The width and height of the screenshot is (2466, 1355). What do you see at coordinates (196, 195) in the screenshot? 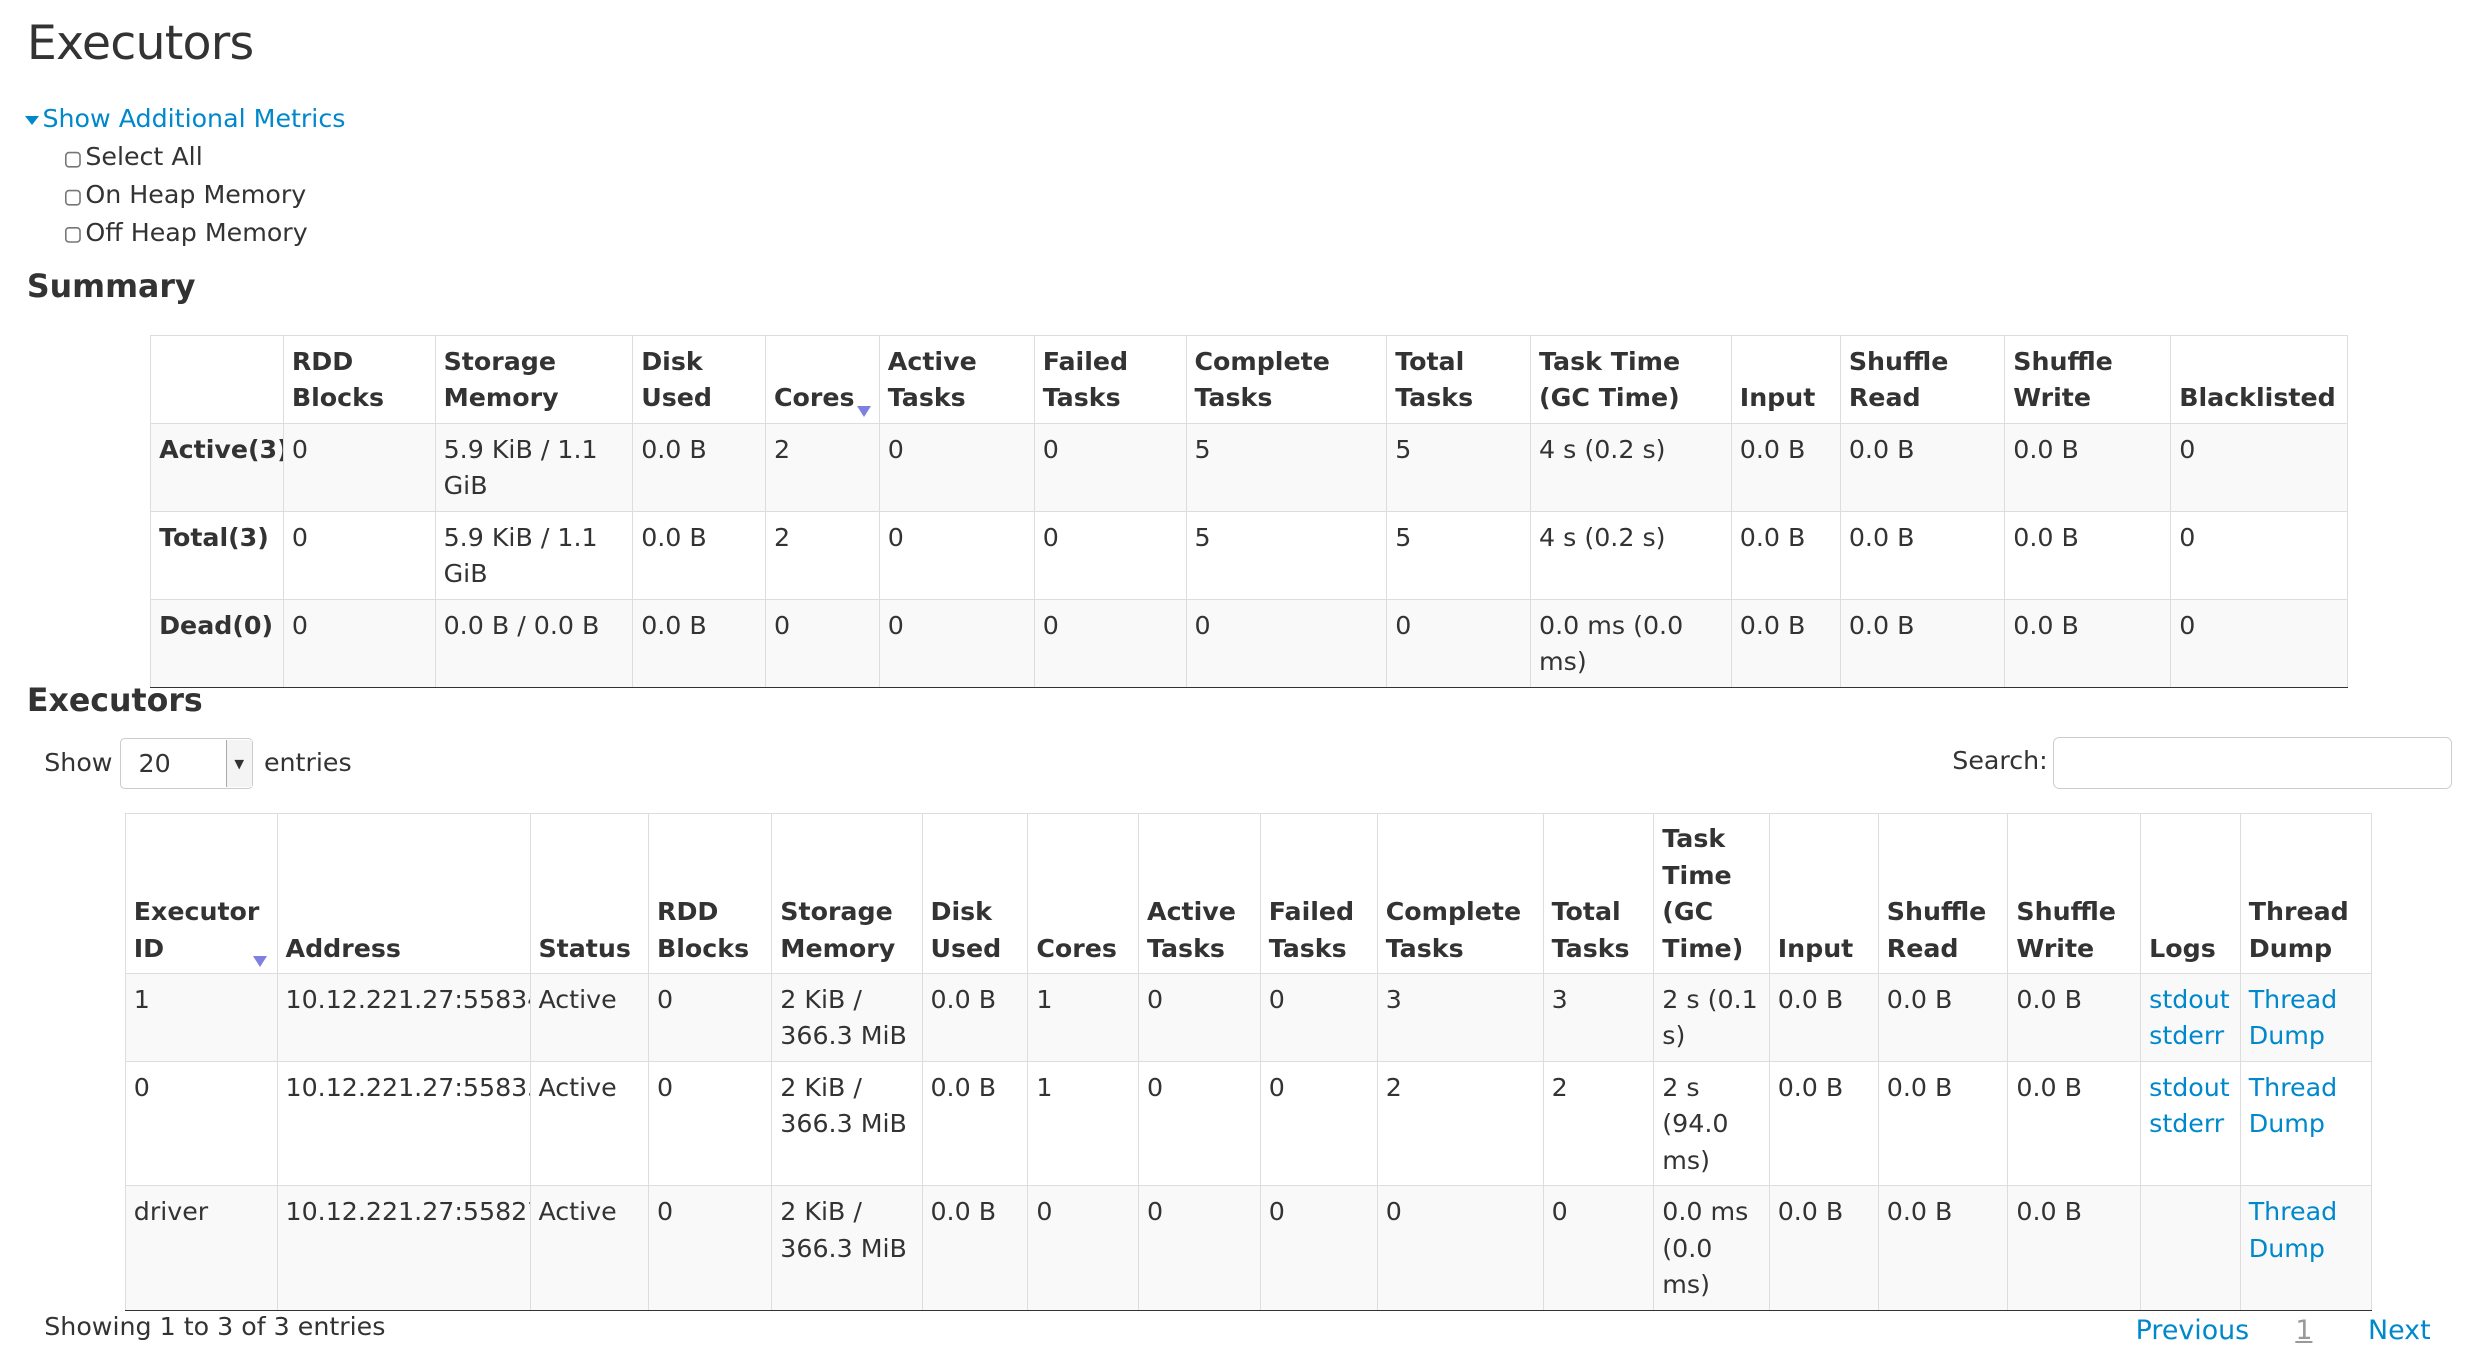
I see `checkbox-label: On Heap Memory` at bounding box center [196, 195].